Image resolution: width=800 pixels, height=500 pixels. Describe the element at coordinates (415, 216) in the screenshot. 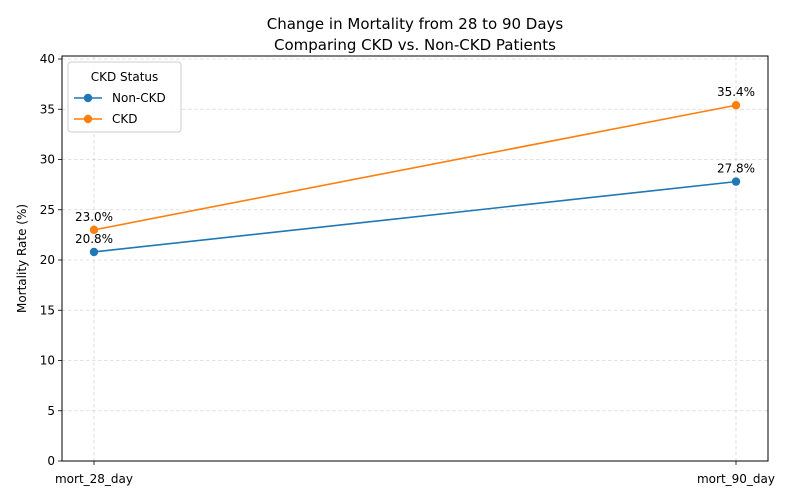

I see `series-line-non-ckd` at that location.